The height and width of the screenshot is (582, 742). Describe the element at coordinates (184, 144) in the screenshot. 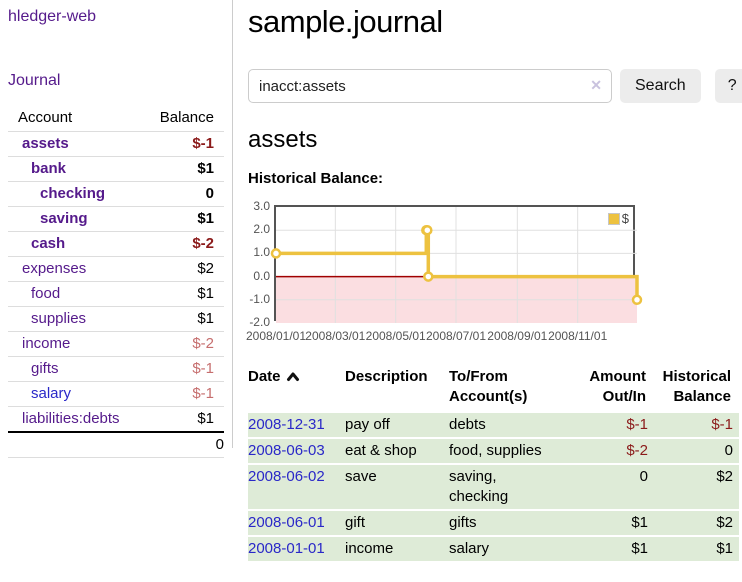

I see `account-balance-assets: $-1` at that location.